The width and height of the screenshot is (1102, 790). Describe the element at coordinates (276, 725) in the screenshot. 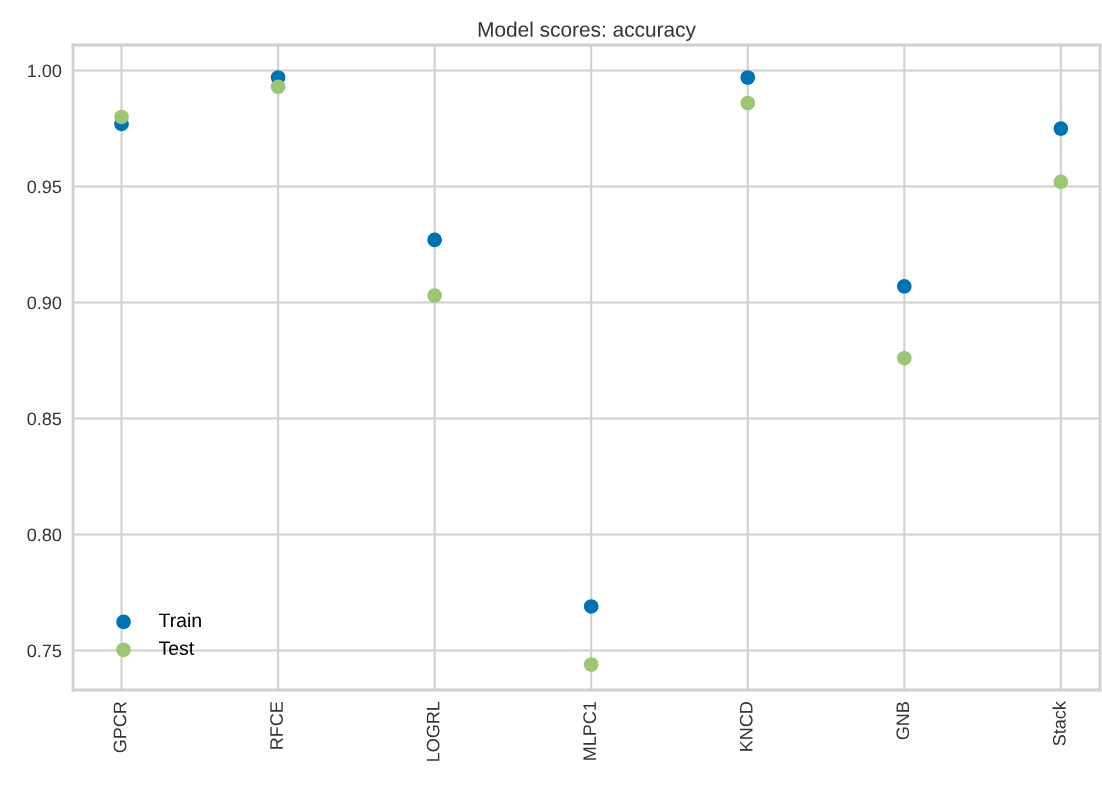

I see `x-tick-label: RFCE` at that location.